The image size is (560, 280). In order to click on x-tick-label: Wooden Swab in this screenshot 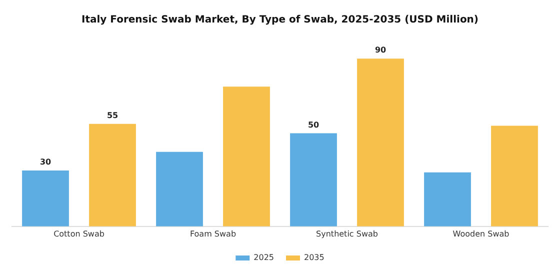, I will do `click(481, 233)`.